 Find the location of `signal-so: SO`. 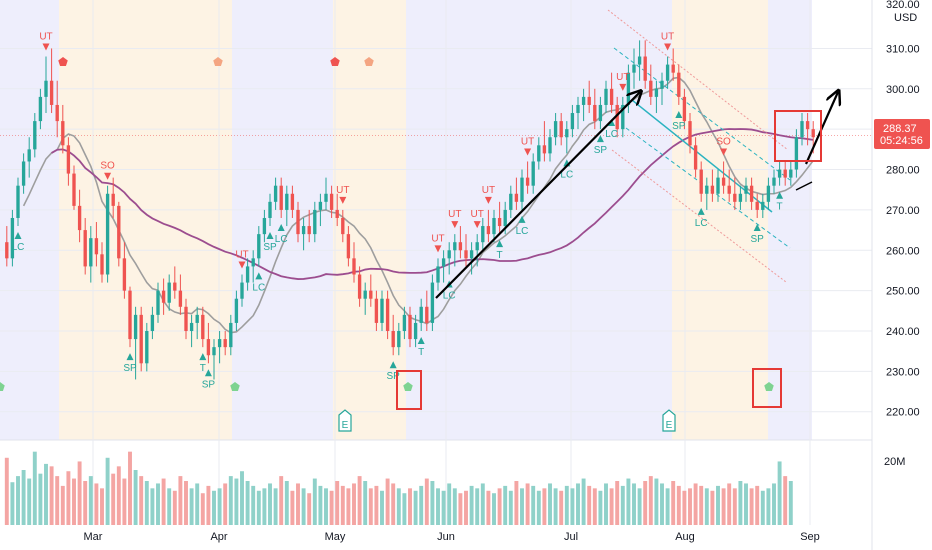

signal-so: SO is located at coordinates (723, 146).